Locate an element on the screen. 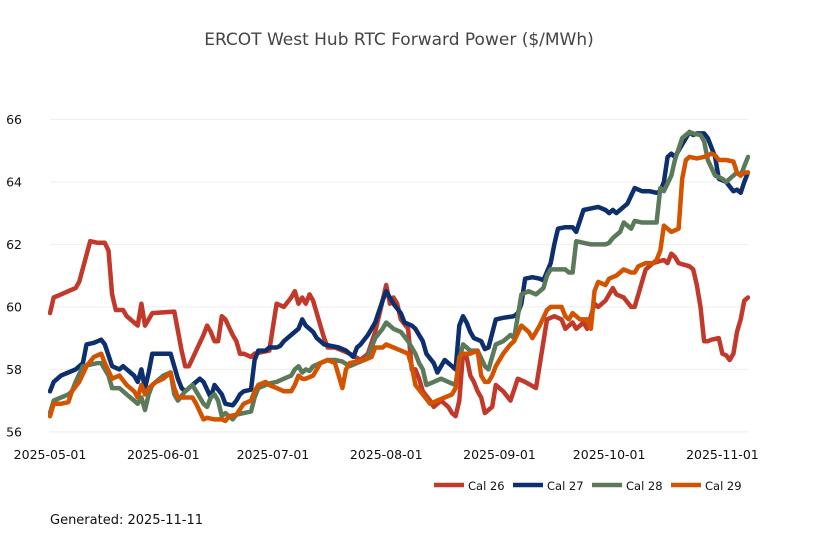  legend-label: Cal 26 is located at coordinates (486, 486).